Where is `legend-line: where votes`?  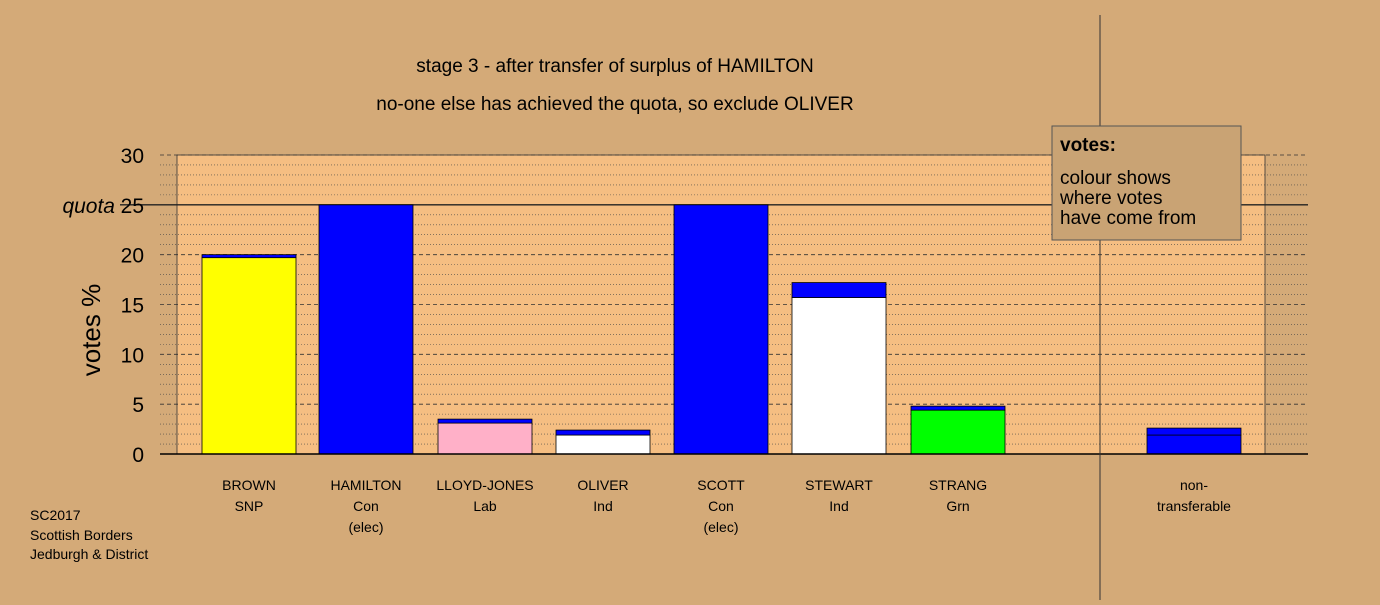
legend-line: where votes is located at coordinates (1110, 198).